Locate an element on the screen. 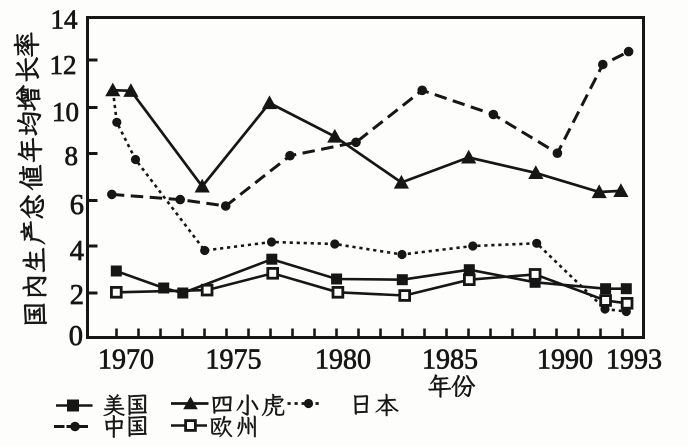 The image size is (688, 446). svg-text: 1985 is located at coordinates (450, 360).